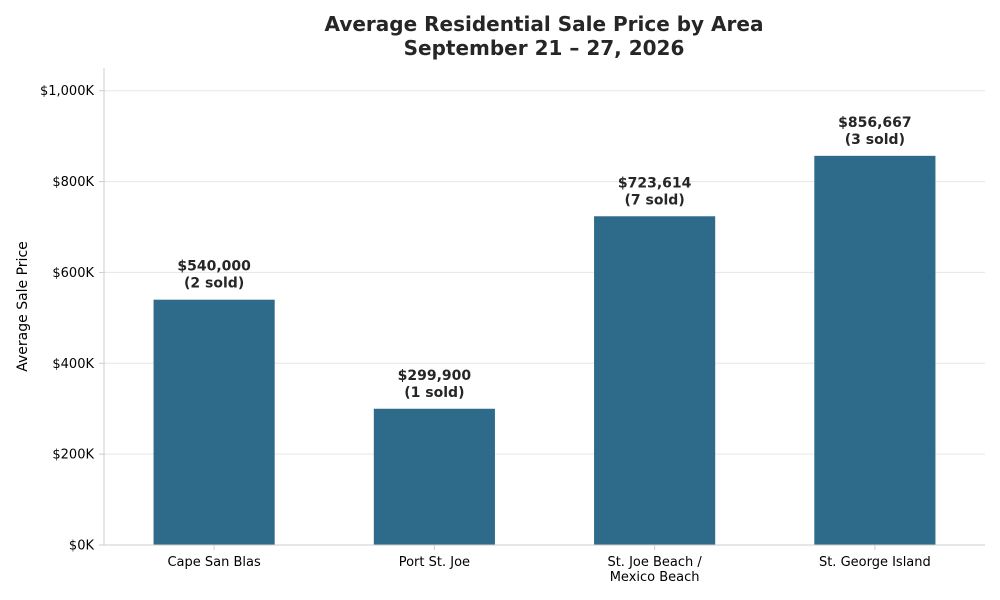 The height and width of the screenshot is (600, 1000). Describe the element at coordinates (544, 48) in the screenshot. I see `chart-title-line: September 21 – 27, 2026` at that location.